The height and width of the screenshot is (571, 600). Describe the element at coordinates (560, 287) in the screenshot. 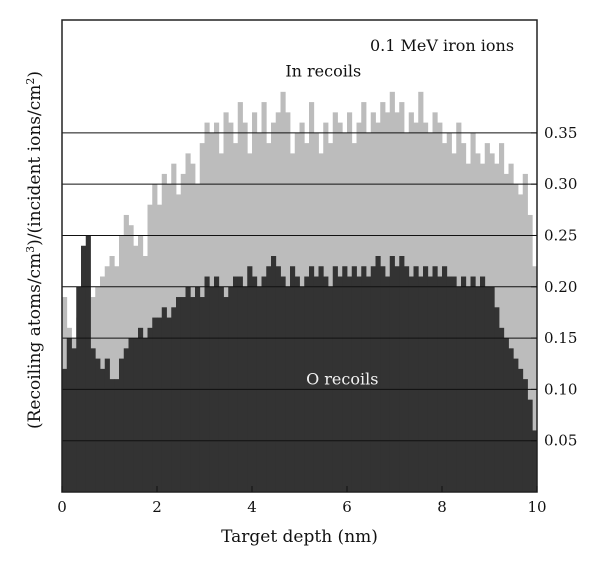

I see `y-tick-label-3: 0.20` at that location.